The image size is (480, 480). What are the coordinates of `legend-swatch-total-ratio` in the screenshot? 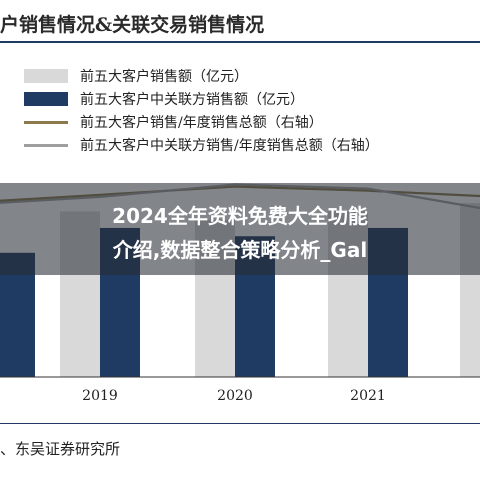 It's located at (46, 122).